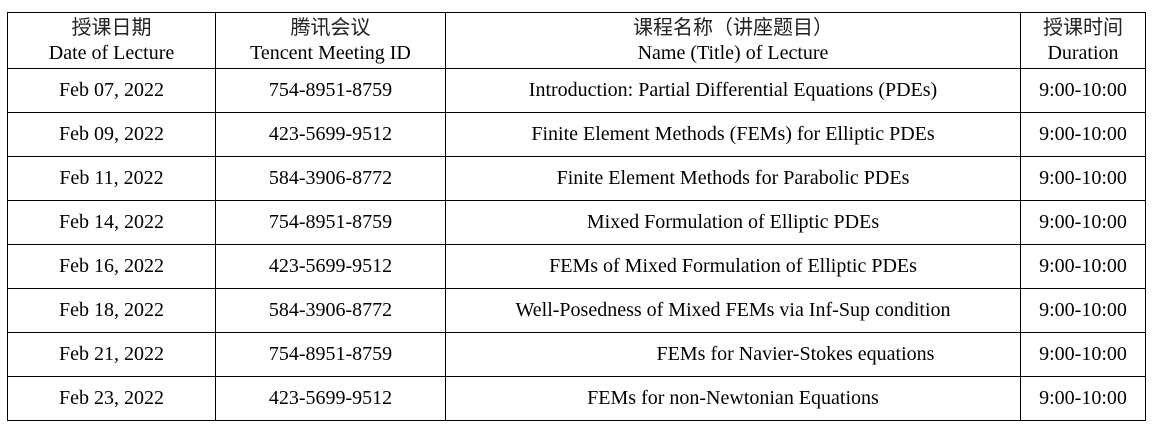 The height and width of the screenshot is (429, 1159). I want to click on column-header: 授课日期 Date of Lecture, so click(111, 40).